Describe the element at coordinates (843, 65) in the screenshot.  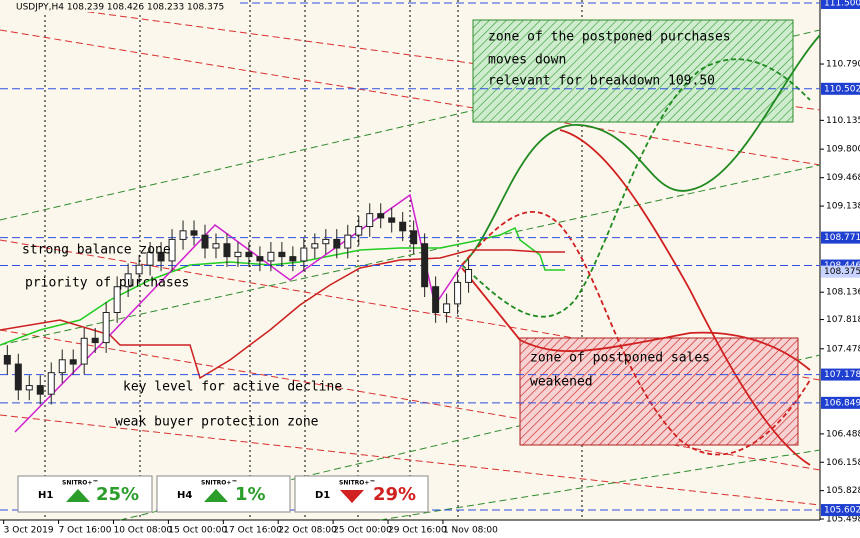
I see `y-tick-label: 110.790` at that location.